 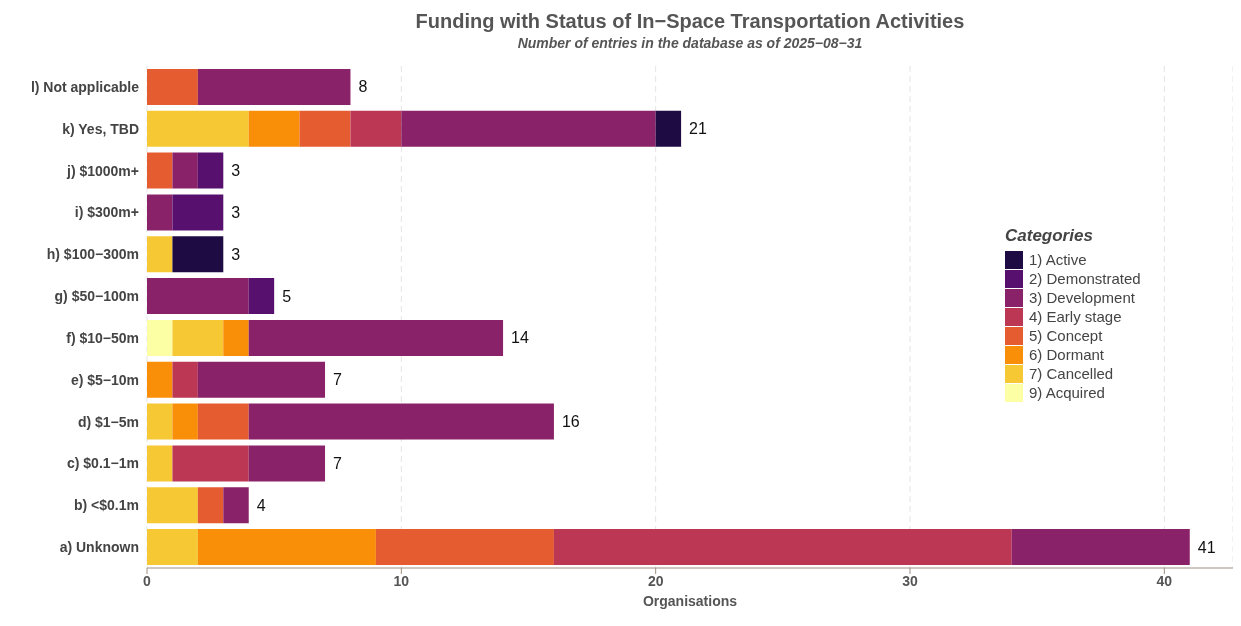 I want to click on y-tick-label: g) $50−100m, so click(x=96, y=296).